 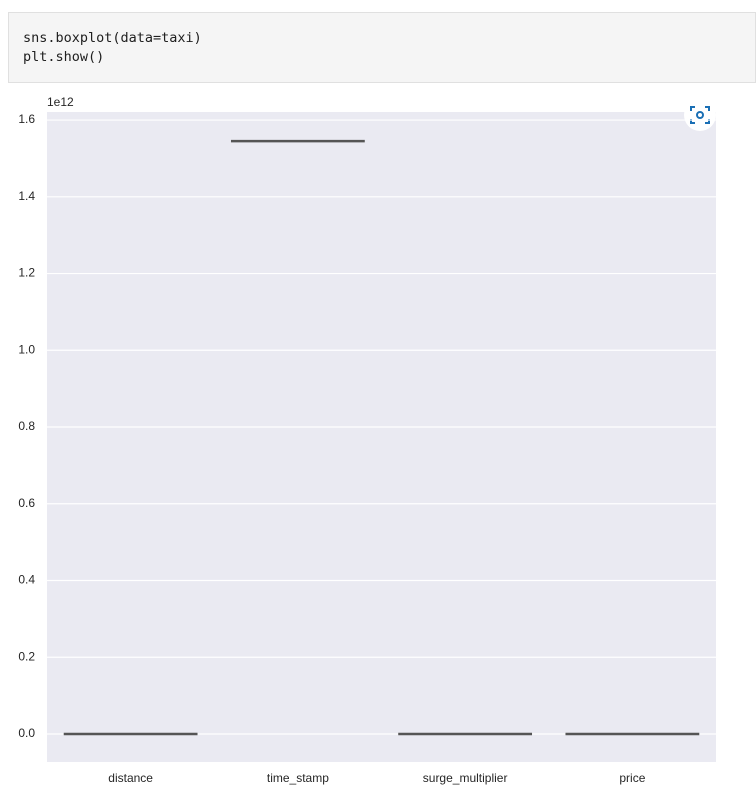 What do you see at coordinates (26, 656) in the screenshot?
I see `y-tick-label: 0.2` at bounding box center [26, 656].